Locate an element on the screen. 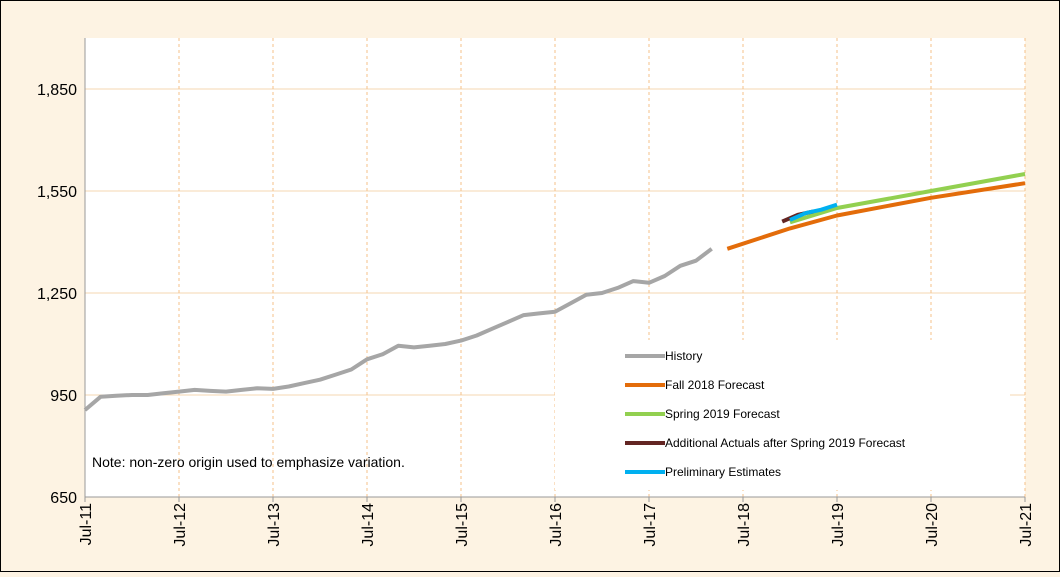 This screenshot has height=577, width=1060. x-tick-label: Jul-20 is located at coordinates (932, 525).